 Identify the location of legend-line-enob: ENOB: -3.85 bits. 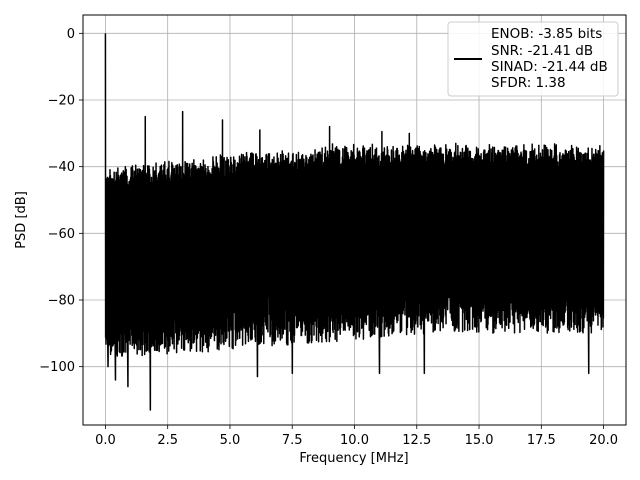
(546, 34).